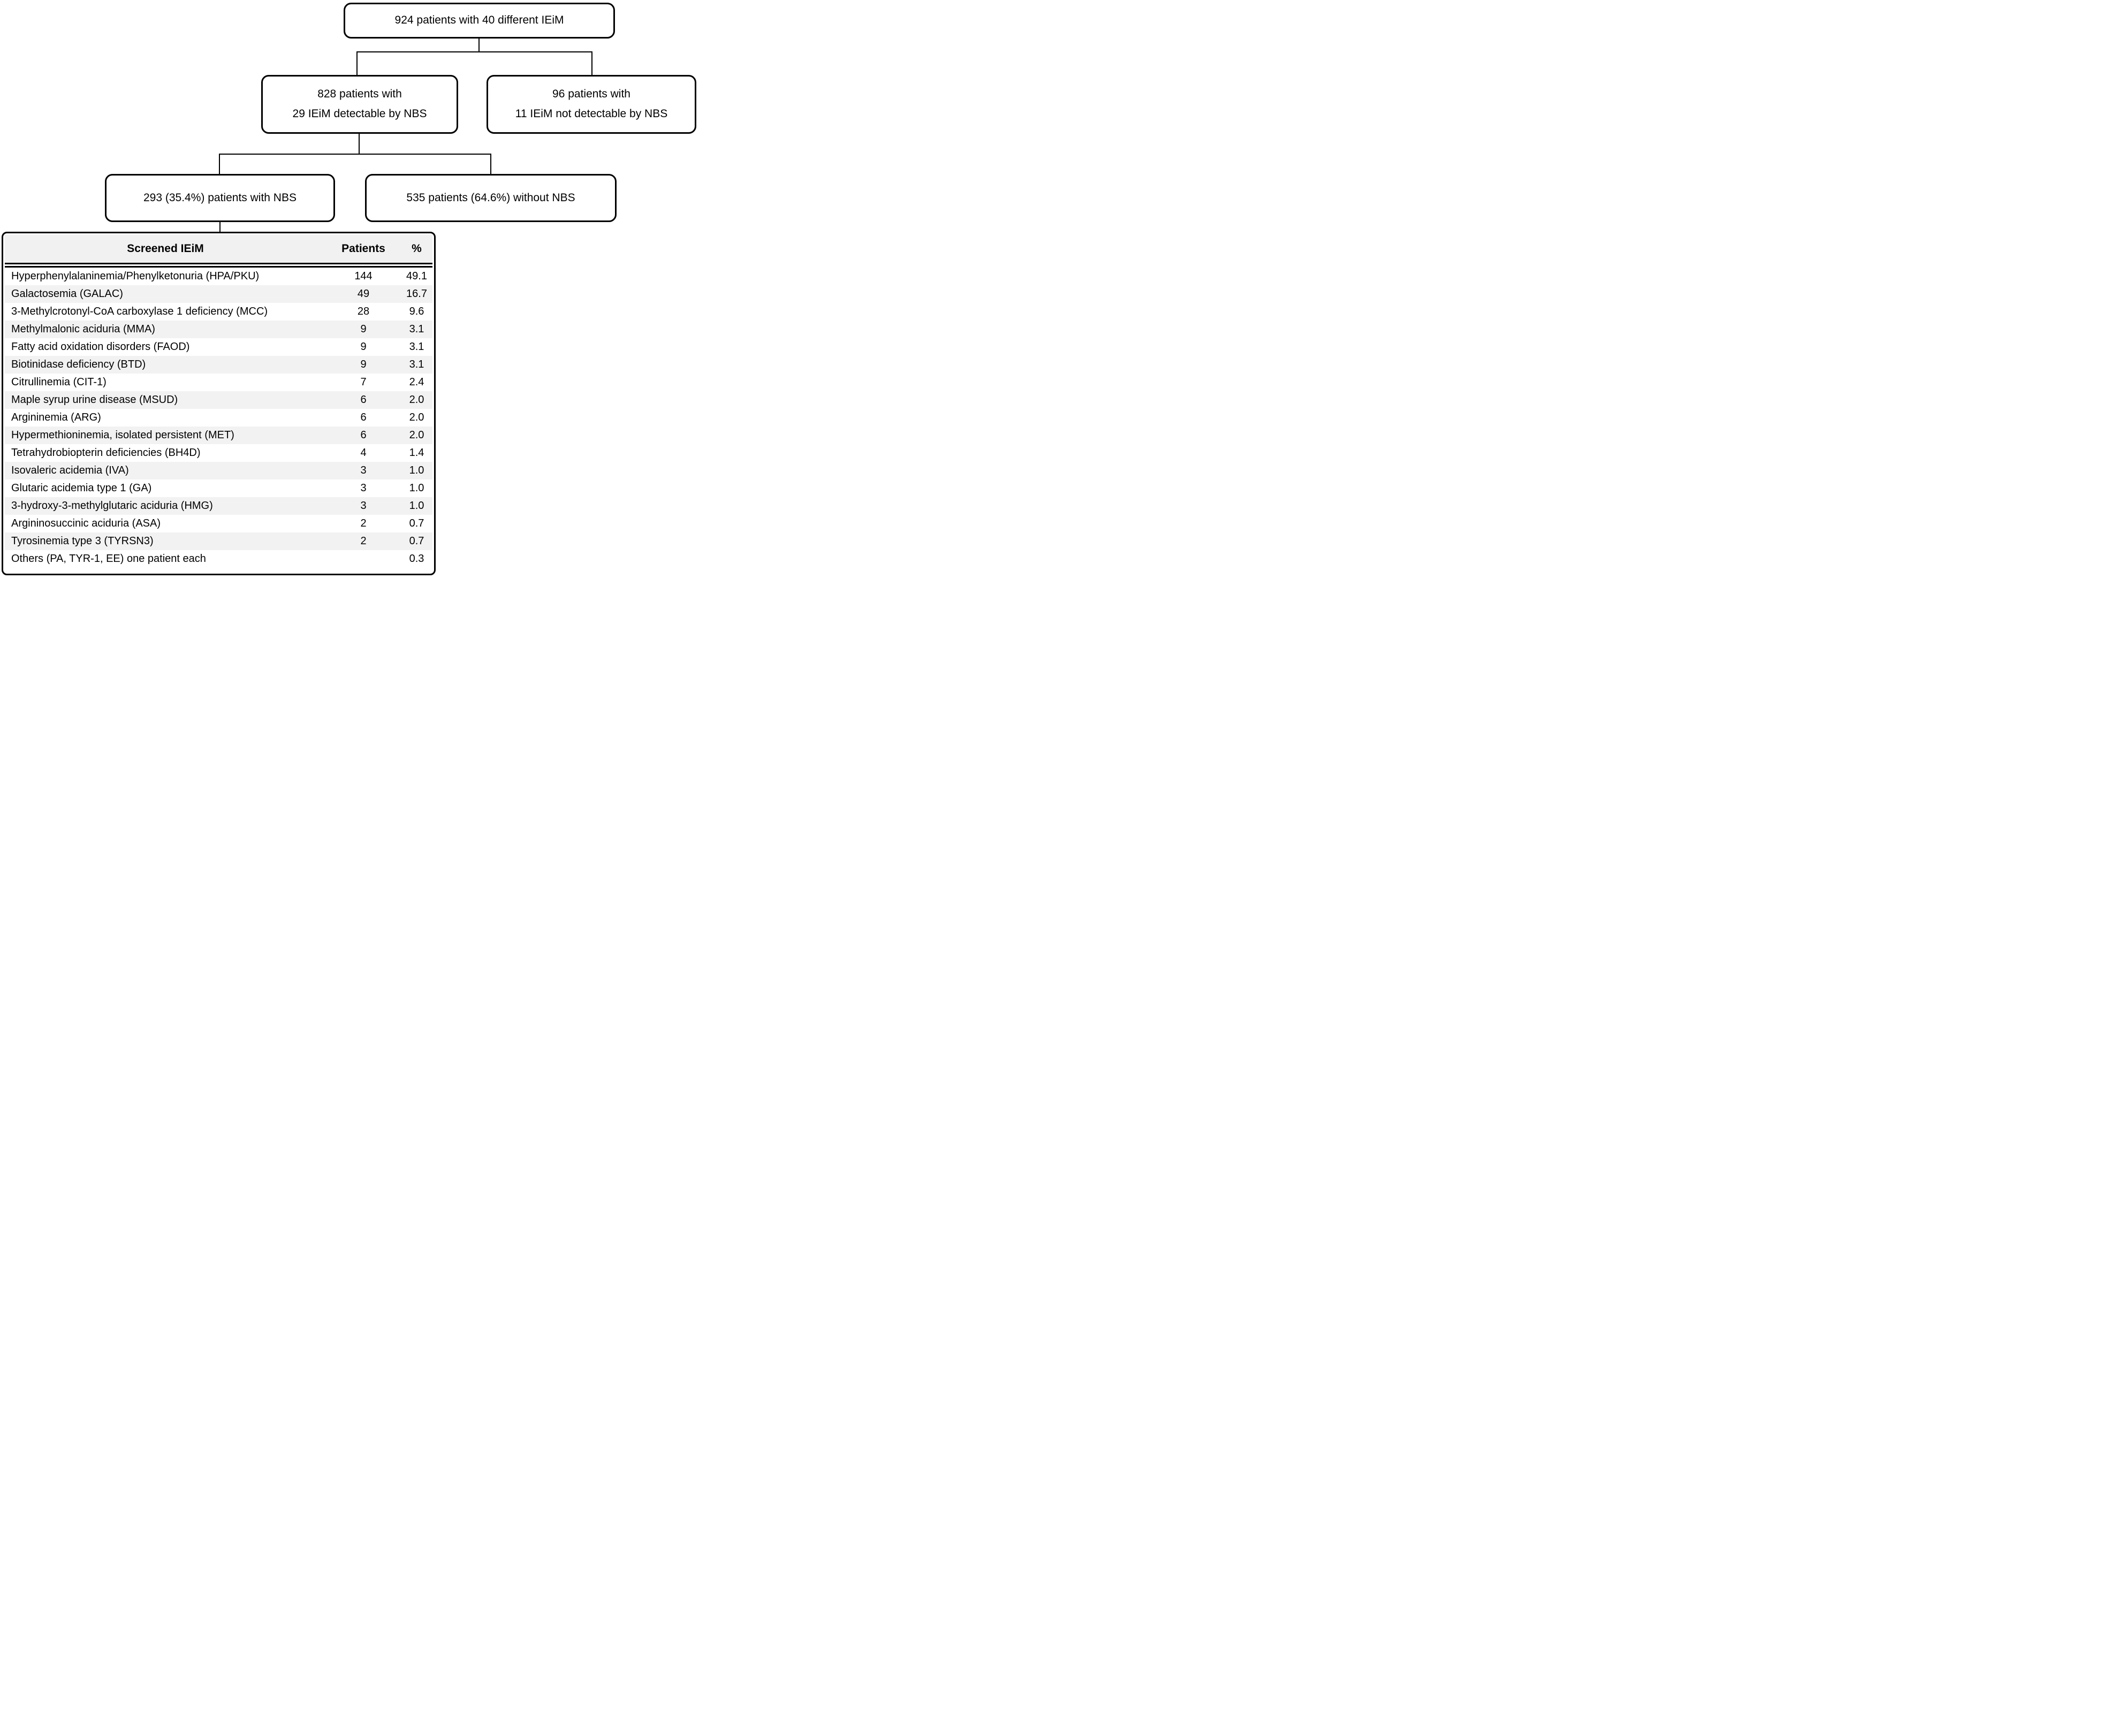 This screenshot has height=1736, width=2105. I want to click on table-row: Citrullinemia (CIT-1) 7 2.4, so click(218, 382).